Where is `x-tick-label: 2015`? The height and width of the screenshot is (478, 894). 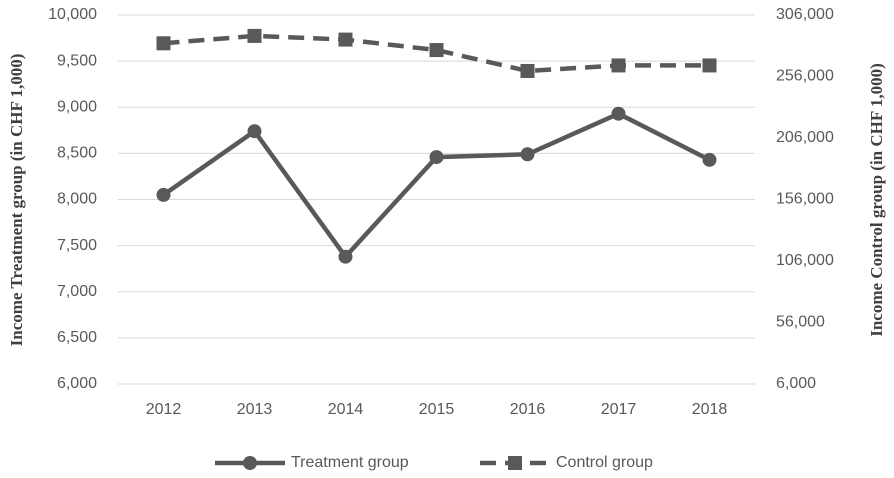 x-tick-label: 2015 is located at coordinates (437, 409).